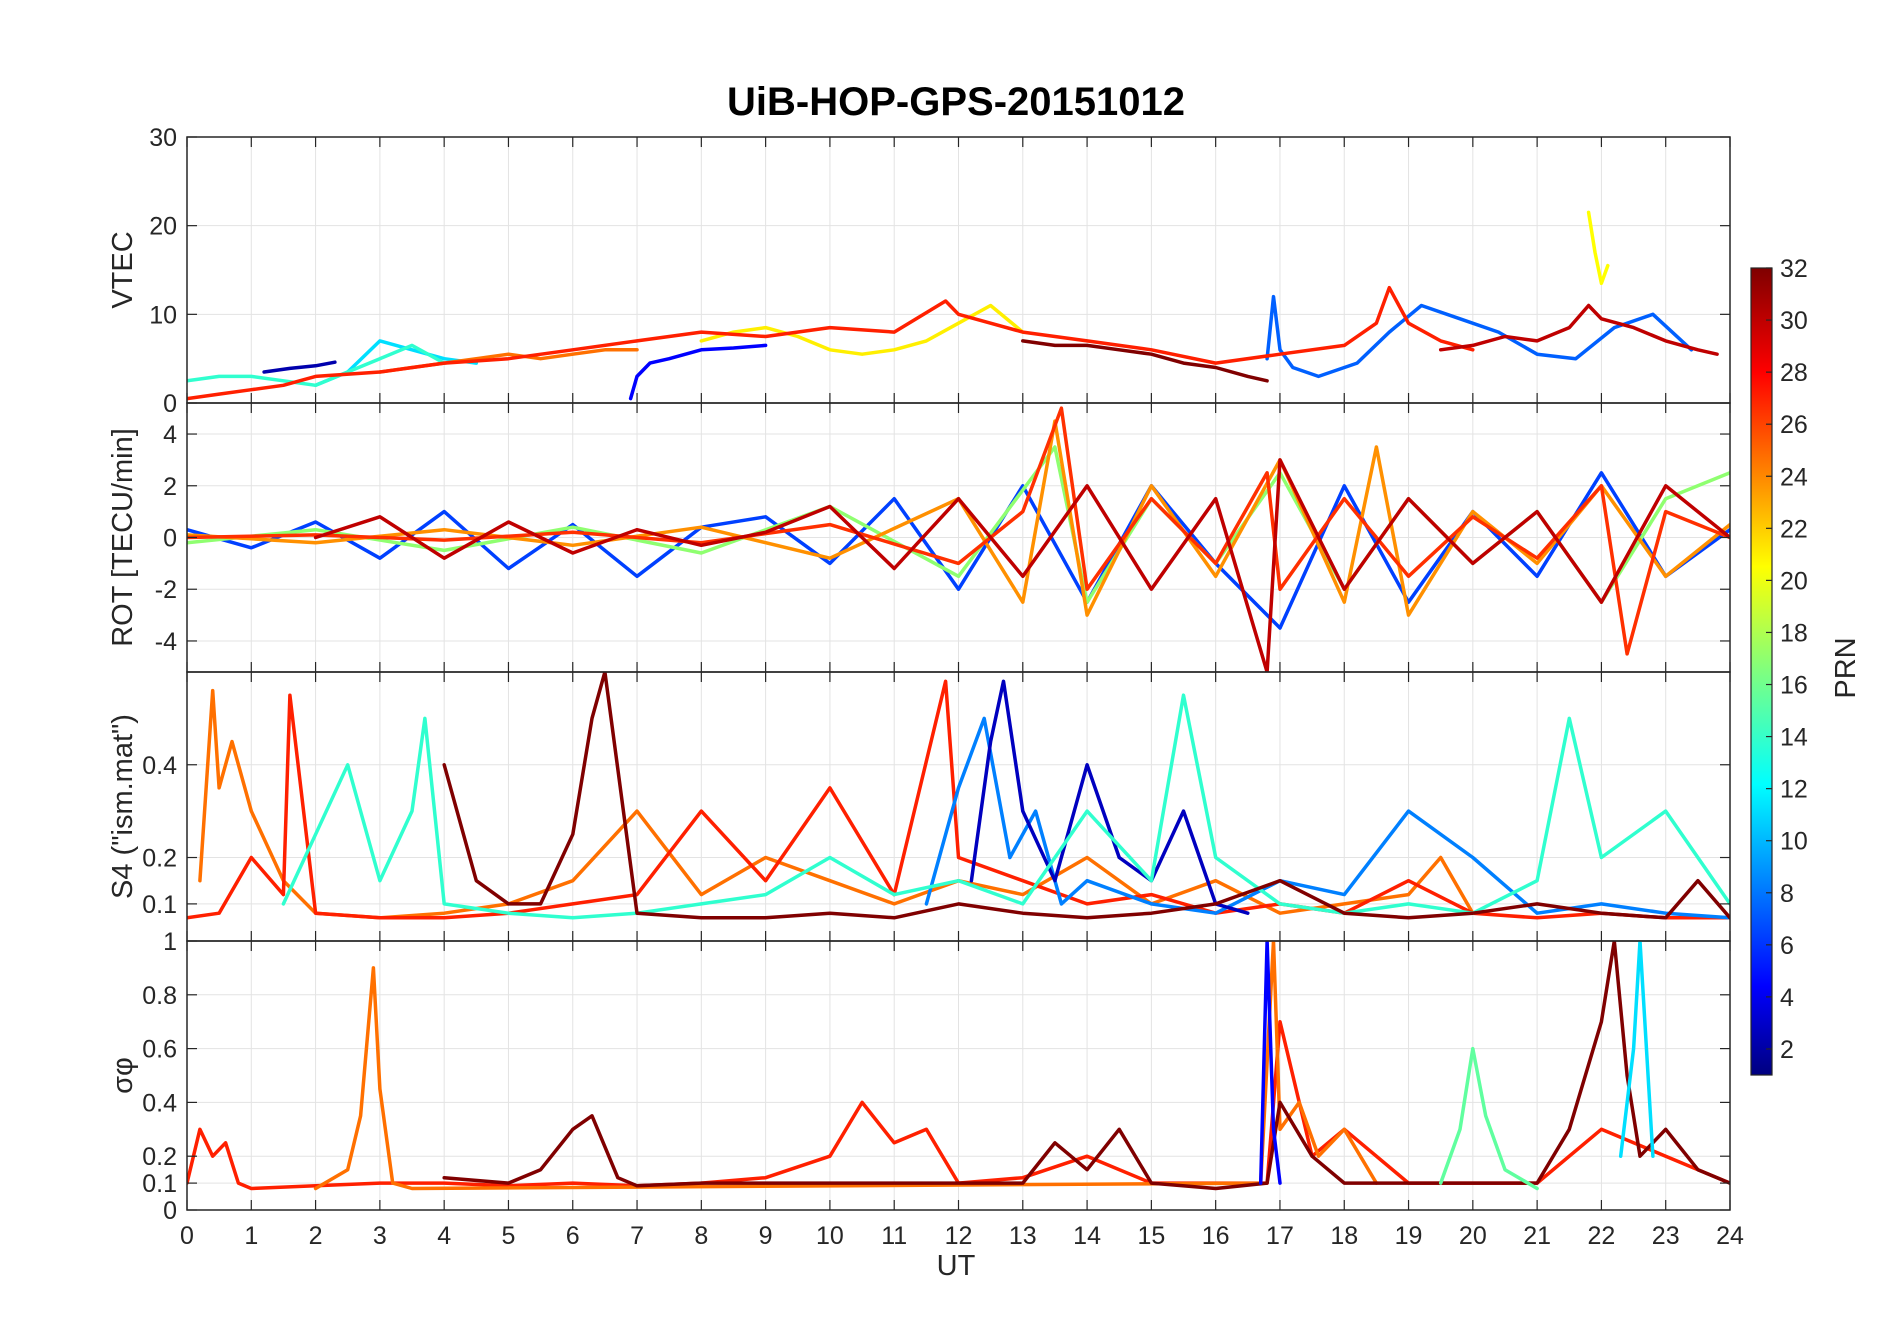  Describe the element at coordinates (1787, 894) in the screenshot. I see `colorbar-tick-label: 8` at that location.